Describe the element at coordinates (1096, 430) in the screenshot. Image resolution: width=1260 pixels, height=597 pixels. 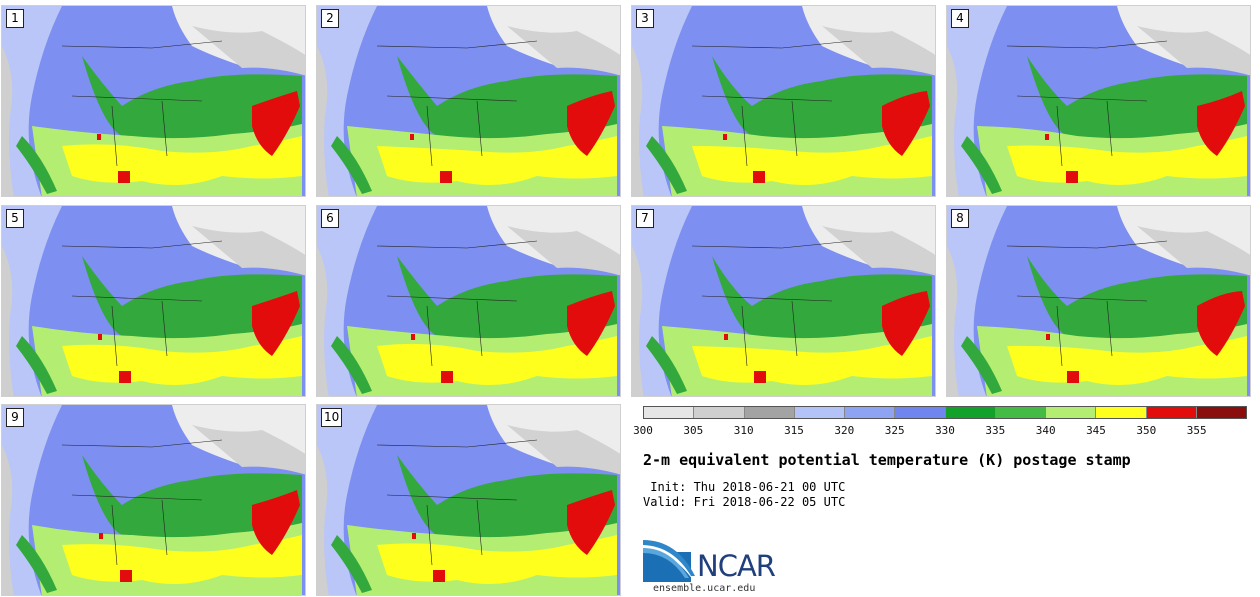
I see `colorbar-tick-label: 345` at that location.